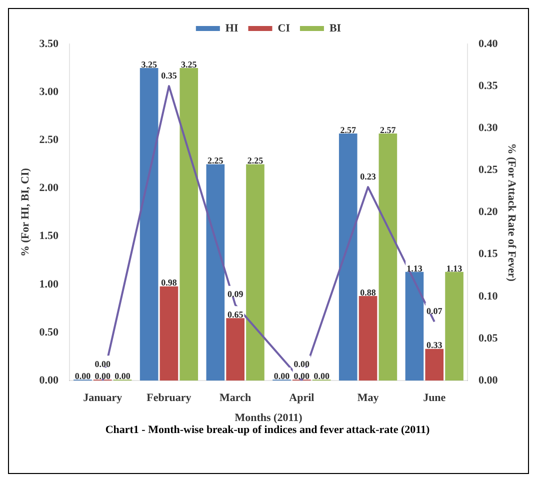 The width and height of the screenshot is (537, 482). What do you see at coordinates (103, 398) in the screenshot?
I see `x-tick-label: January` at bounding box center [103, 398].